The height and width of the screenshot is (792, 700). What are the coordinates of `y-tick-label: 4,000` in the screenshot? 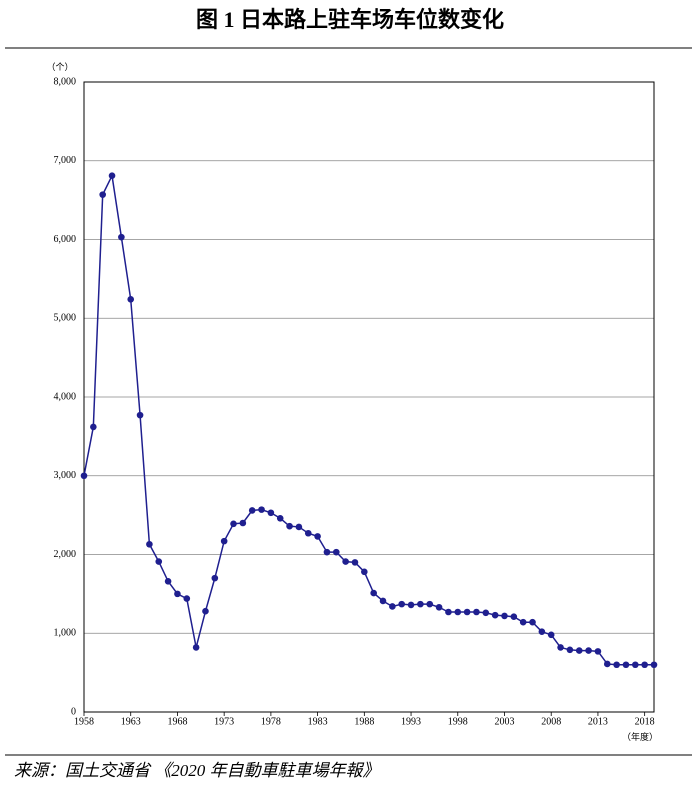 It's located at (65, 396).